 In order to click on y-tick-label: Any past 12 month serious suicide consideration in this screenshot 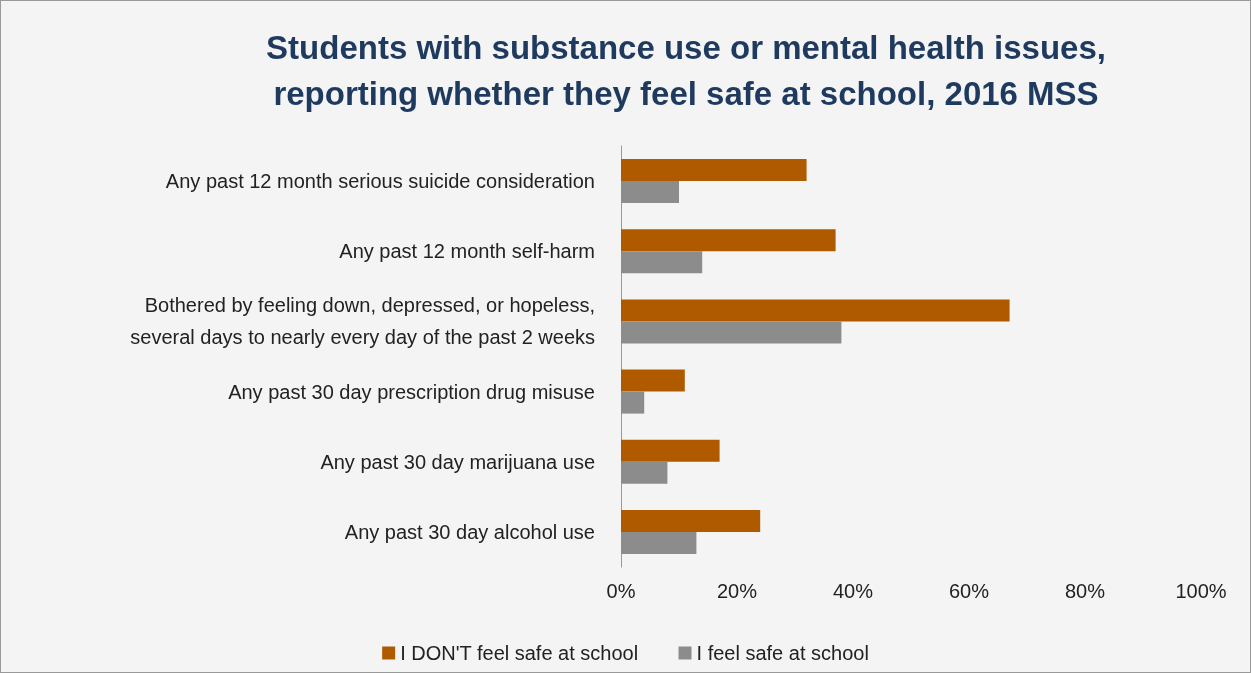, I will do `click(380, 181)`.